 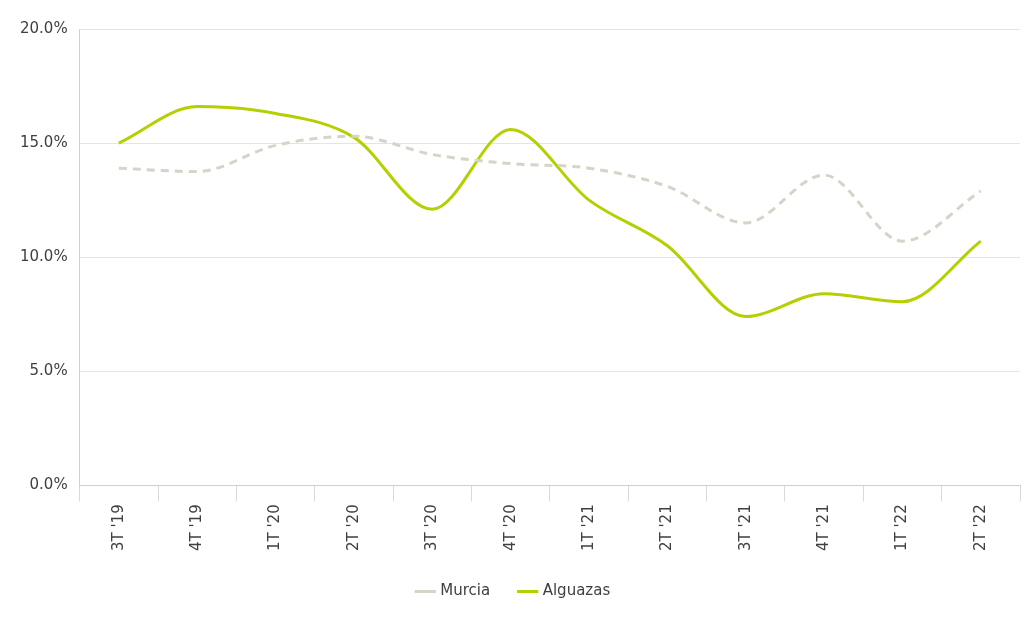 What do you see at coordinates (44, 27) in the screenshot?
I see `y-tick-label: 20.0%` at bounding box center [44, 27].